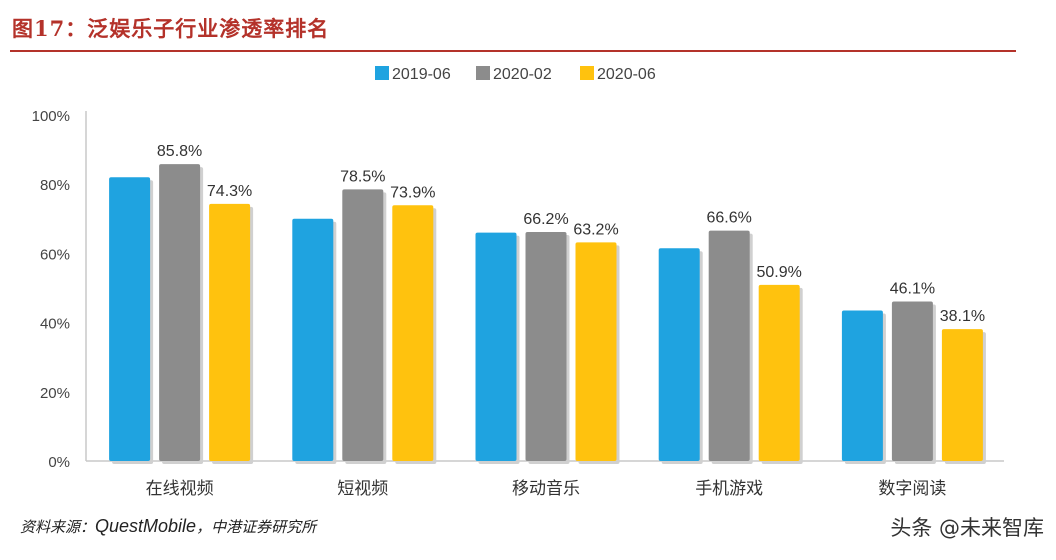 The width and height of the screenshot is (1056, 560). Describe the element at coordinates (546, 489) in the screenshot. I see `category-label: 移动音乐` at that location.